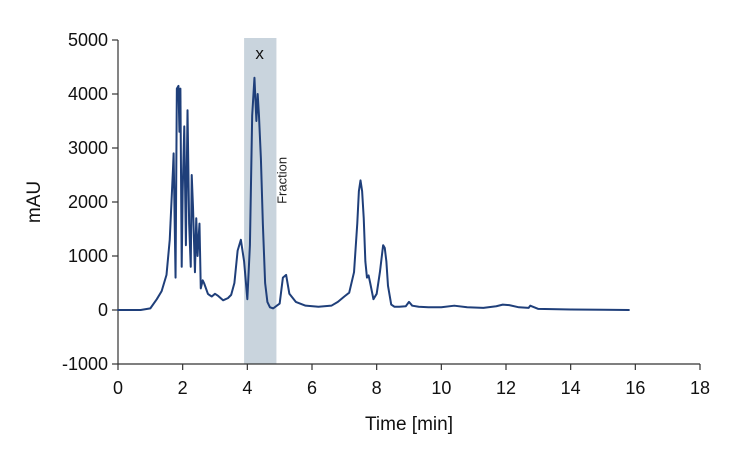  What do you see at coordinates (88, 148) in the screenshot?
I see `y-tick-label: 3000` at bounding box center [88, 148].